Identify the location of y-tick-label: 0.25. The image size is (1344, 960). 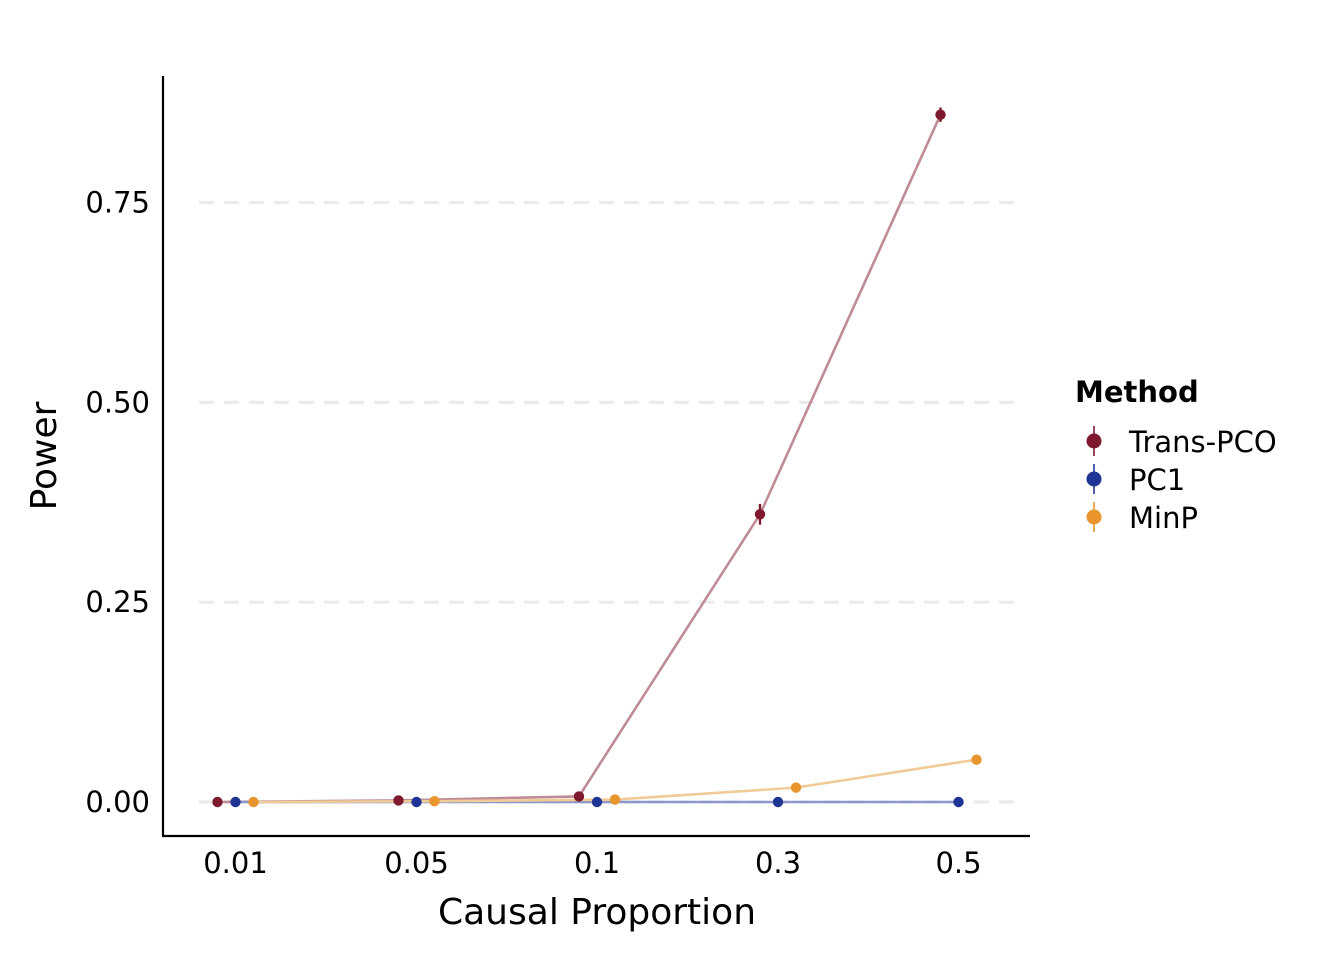
(117, 602).